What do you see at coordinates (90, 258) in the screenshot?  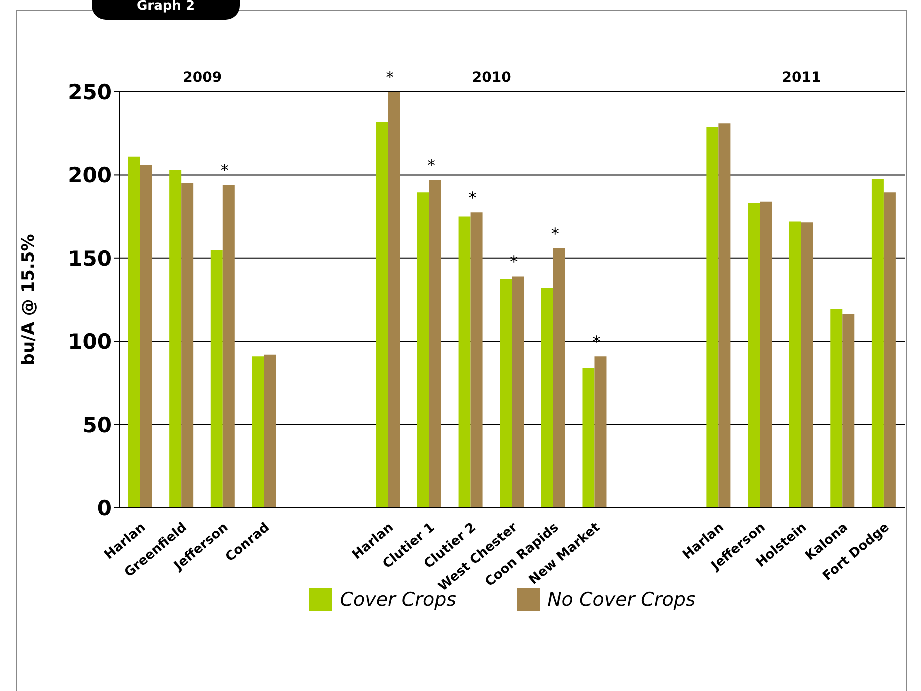 I see `y-tick-label: 150` at bounding box center [90, 258].